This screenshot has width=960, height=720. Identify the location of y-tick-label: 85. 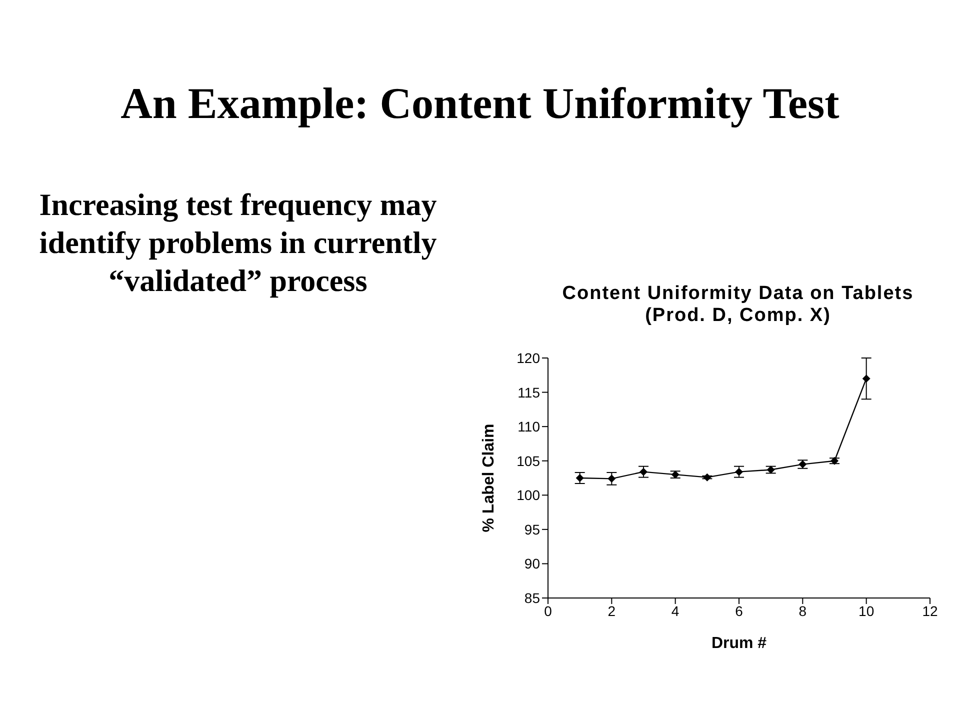
(532, 598).